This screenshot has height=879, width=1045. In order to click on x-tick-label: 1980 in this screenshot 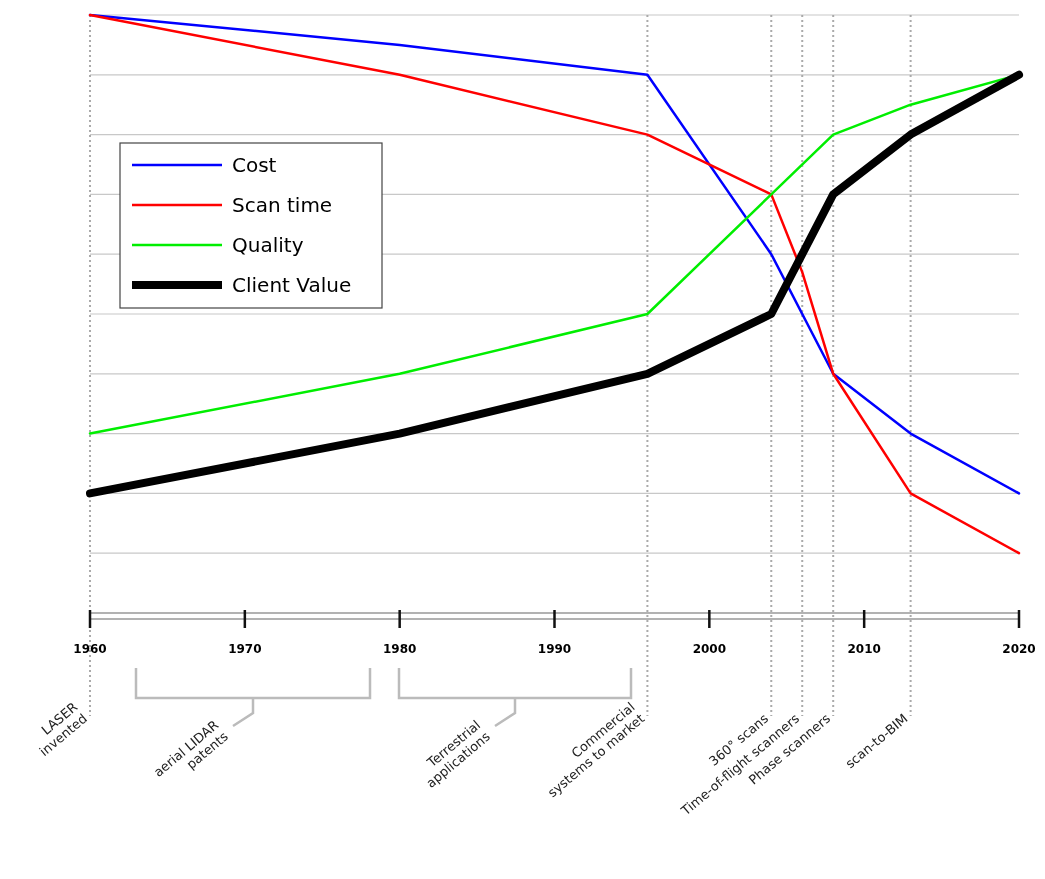, I will do `click(399, 649)`.